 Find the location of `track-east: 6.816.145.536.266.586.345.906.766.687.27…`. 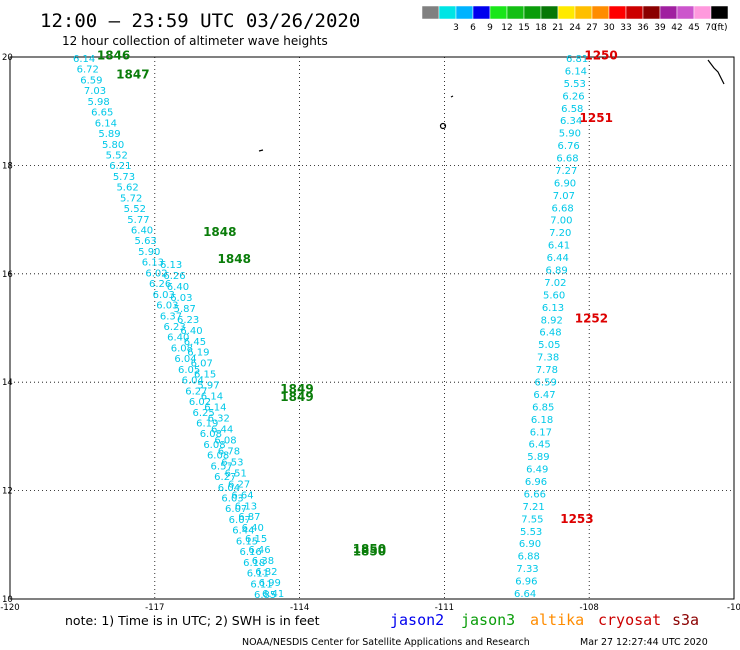

track-east: 6.816.145.536.266.586.345.906.766.687.27… is located at coordinates (551, 327).